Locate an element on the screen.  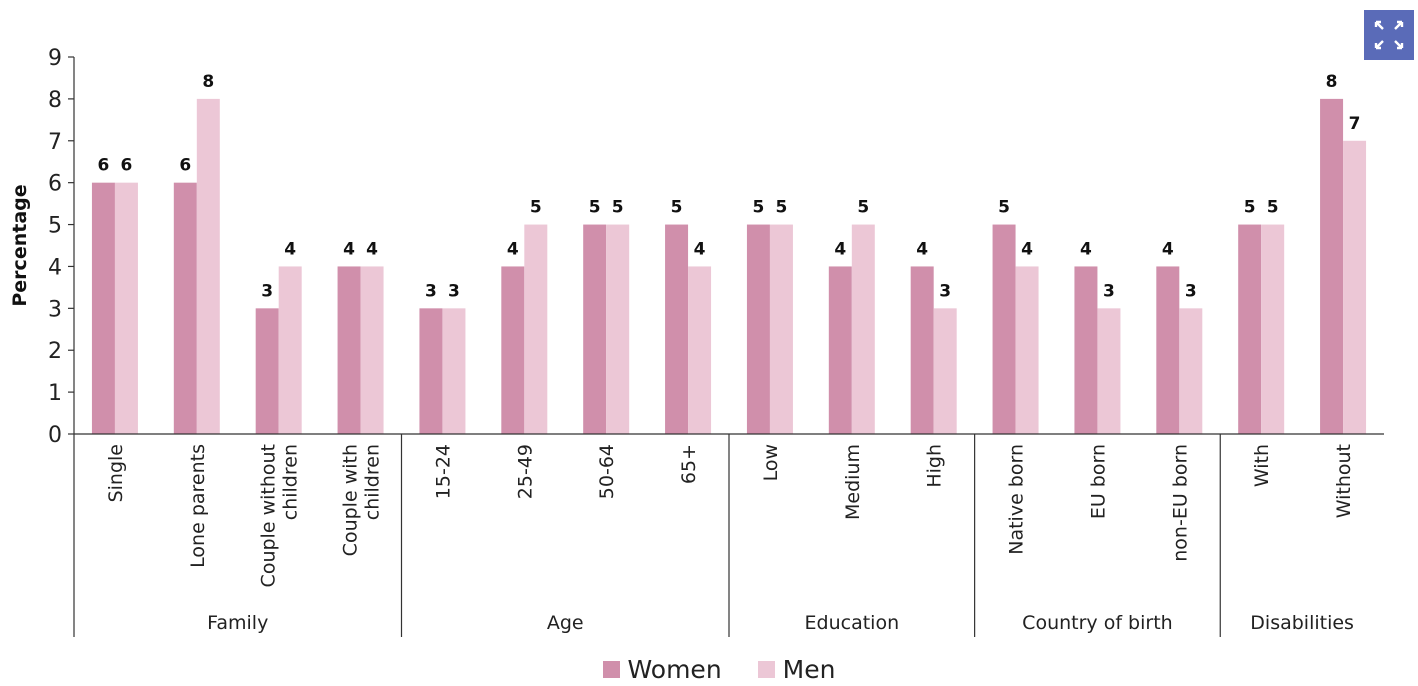
x-tick-label: Medium is located at coordinates (853, 482).